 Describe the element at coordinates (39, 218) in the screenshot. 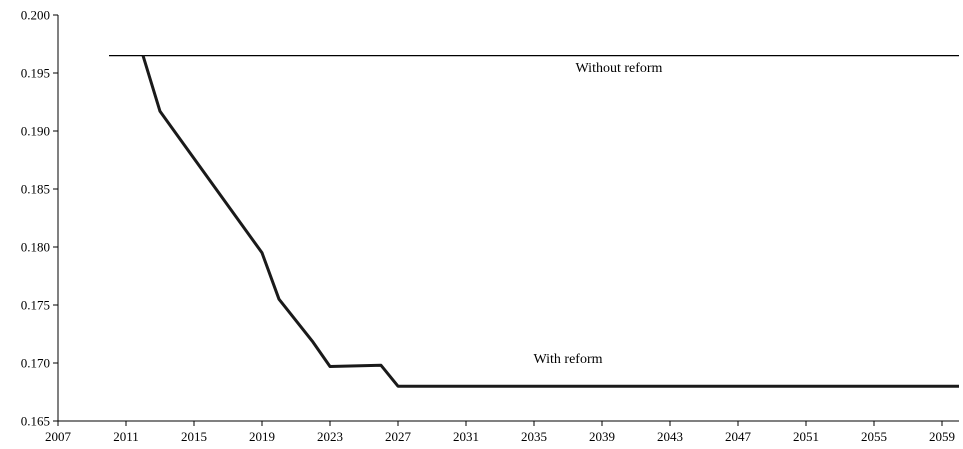

I see `y-axis-ticks: 0.165 0.170 0.175 0.180 0.185 0.190 0.195 0.200` at that location.